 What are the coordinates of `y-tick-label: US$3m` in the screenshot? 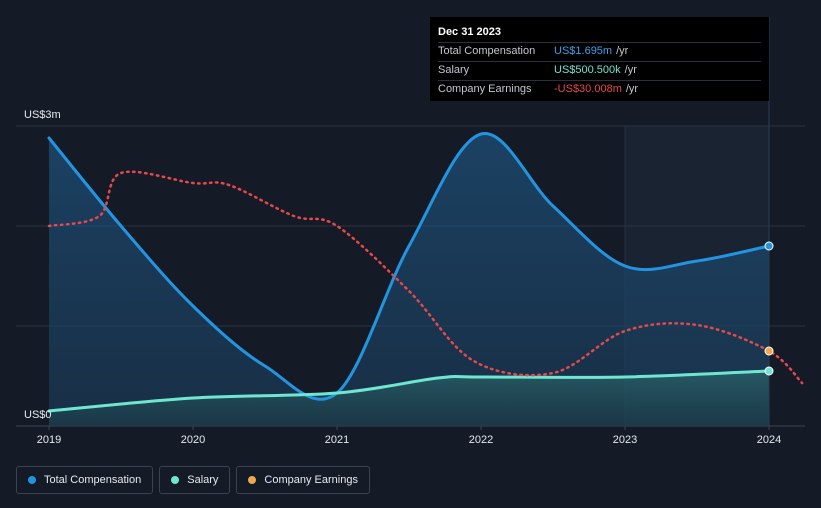 It's located at (42, 115).